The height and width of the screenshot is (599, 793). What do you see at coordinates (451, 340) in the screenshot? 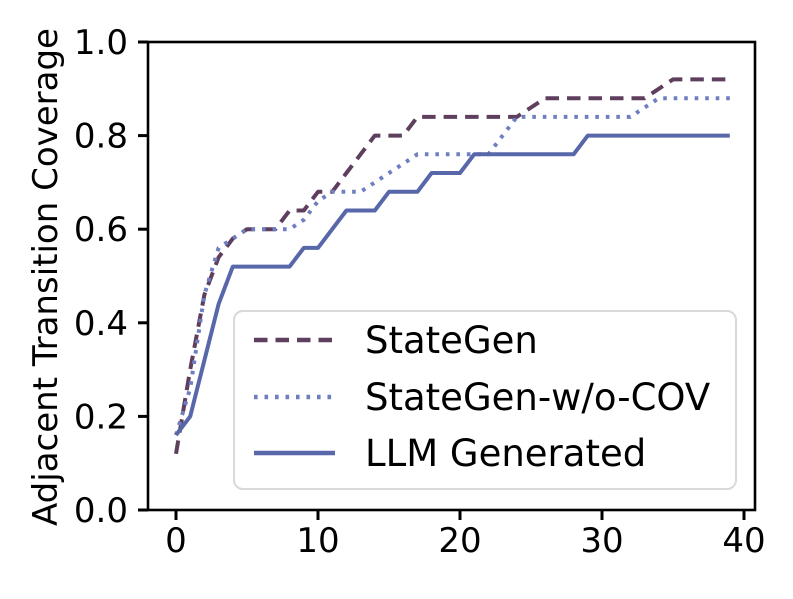
I see `legend-label-stategen: StateGen` at bounding box center [451, 340].